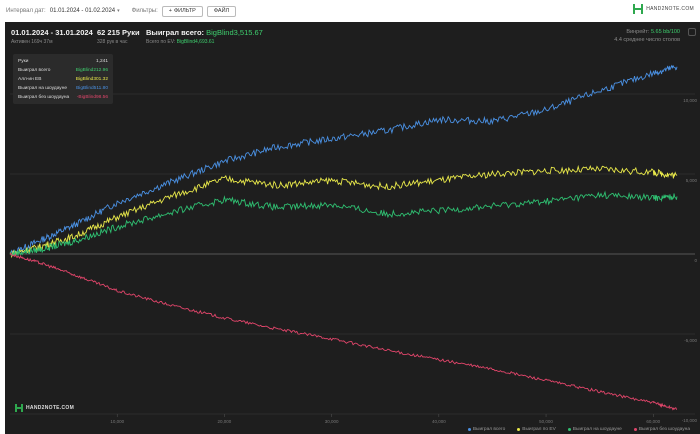 This screenshot has width=700, height=434. What do you see at coordinates (690, 340) in the screenshot?
I see `y-tick-label: -5,000` at bounding box center [690, 340].